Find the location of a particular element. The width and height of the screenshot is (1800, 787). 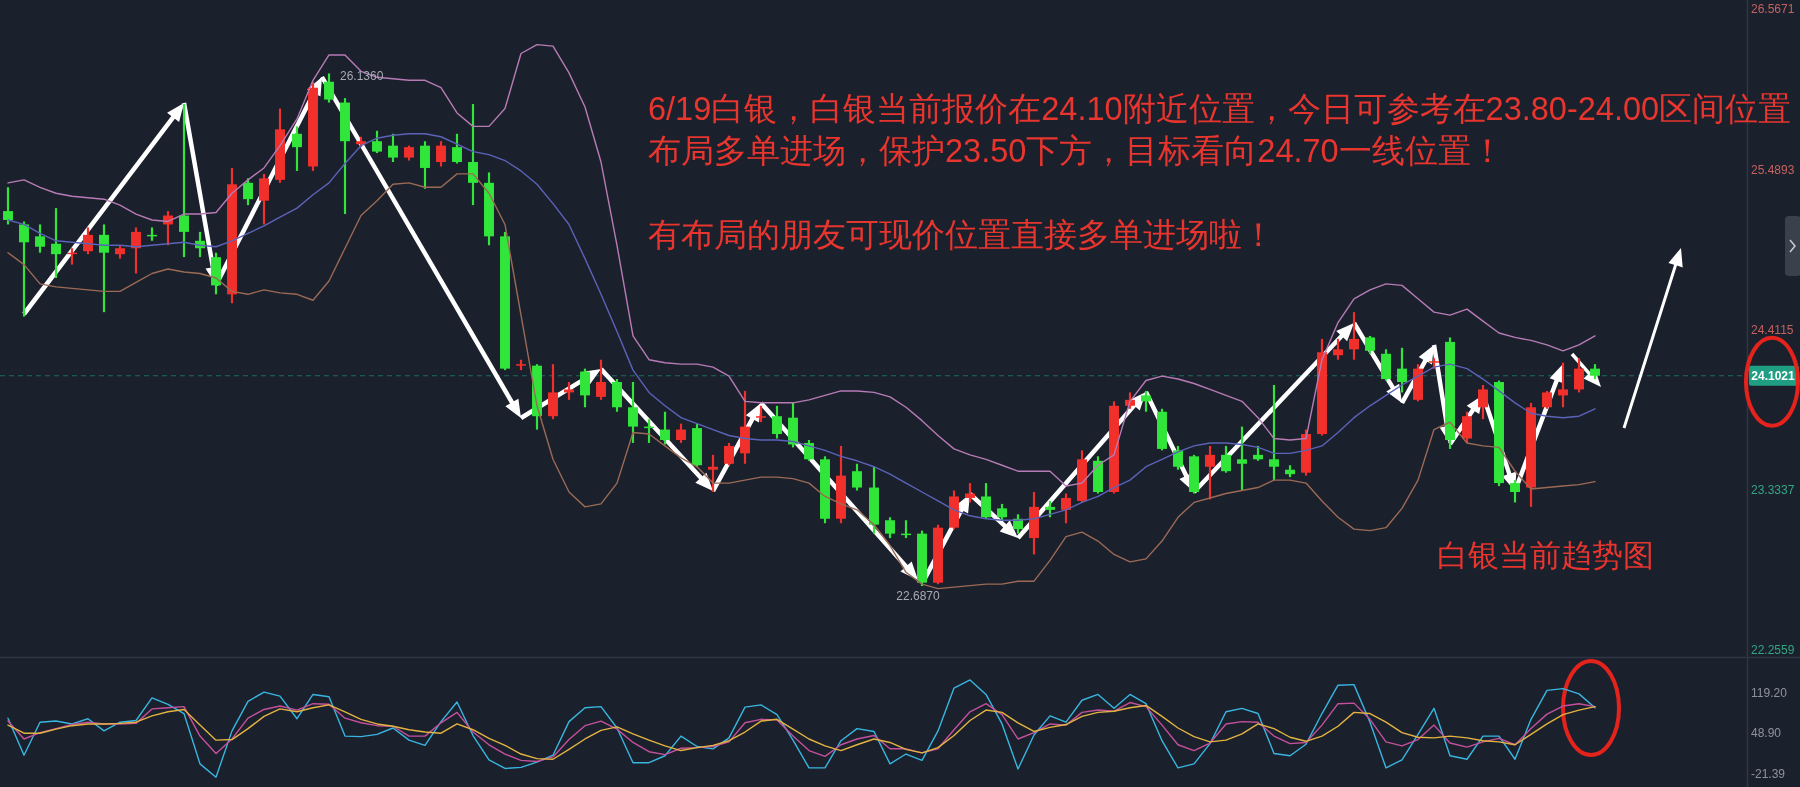

y-tick-label: -21.39 is located at coordinates (1768, 773).